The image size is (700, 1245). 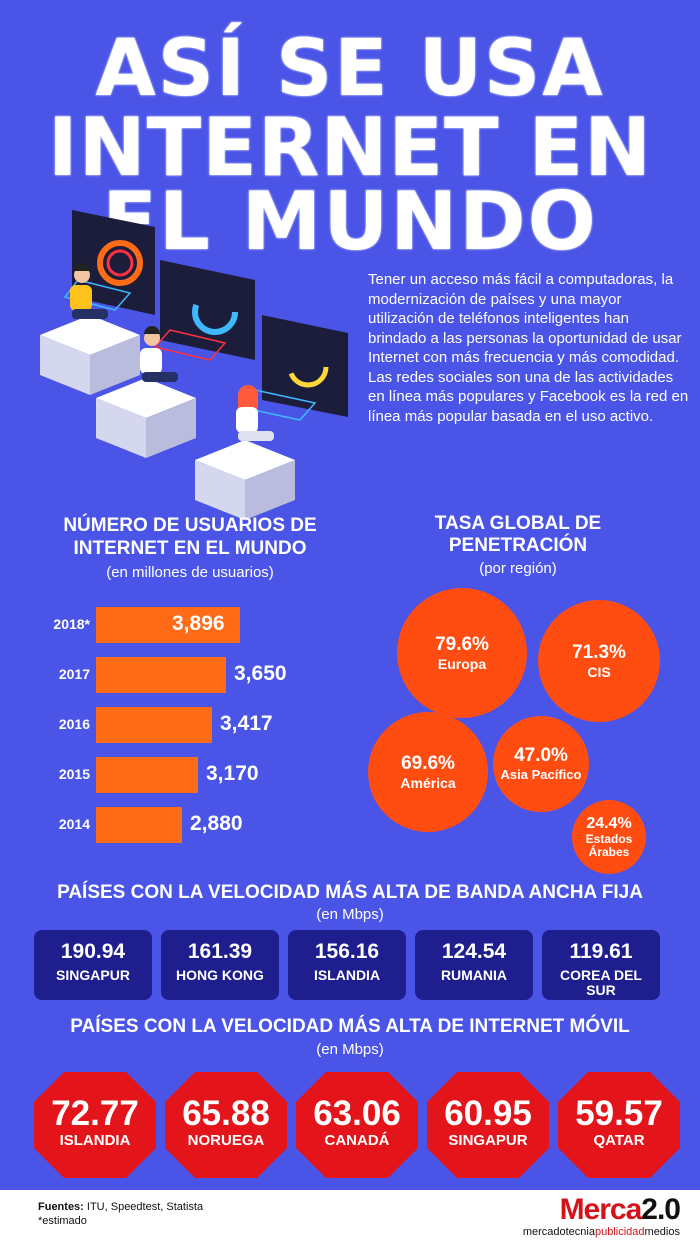 I want to click on region-circle-asia-pacifico: 47.0% Asia Pacífico, so click(x=541, y=764).